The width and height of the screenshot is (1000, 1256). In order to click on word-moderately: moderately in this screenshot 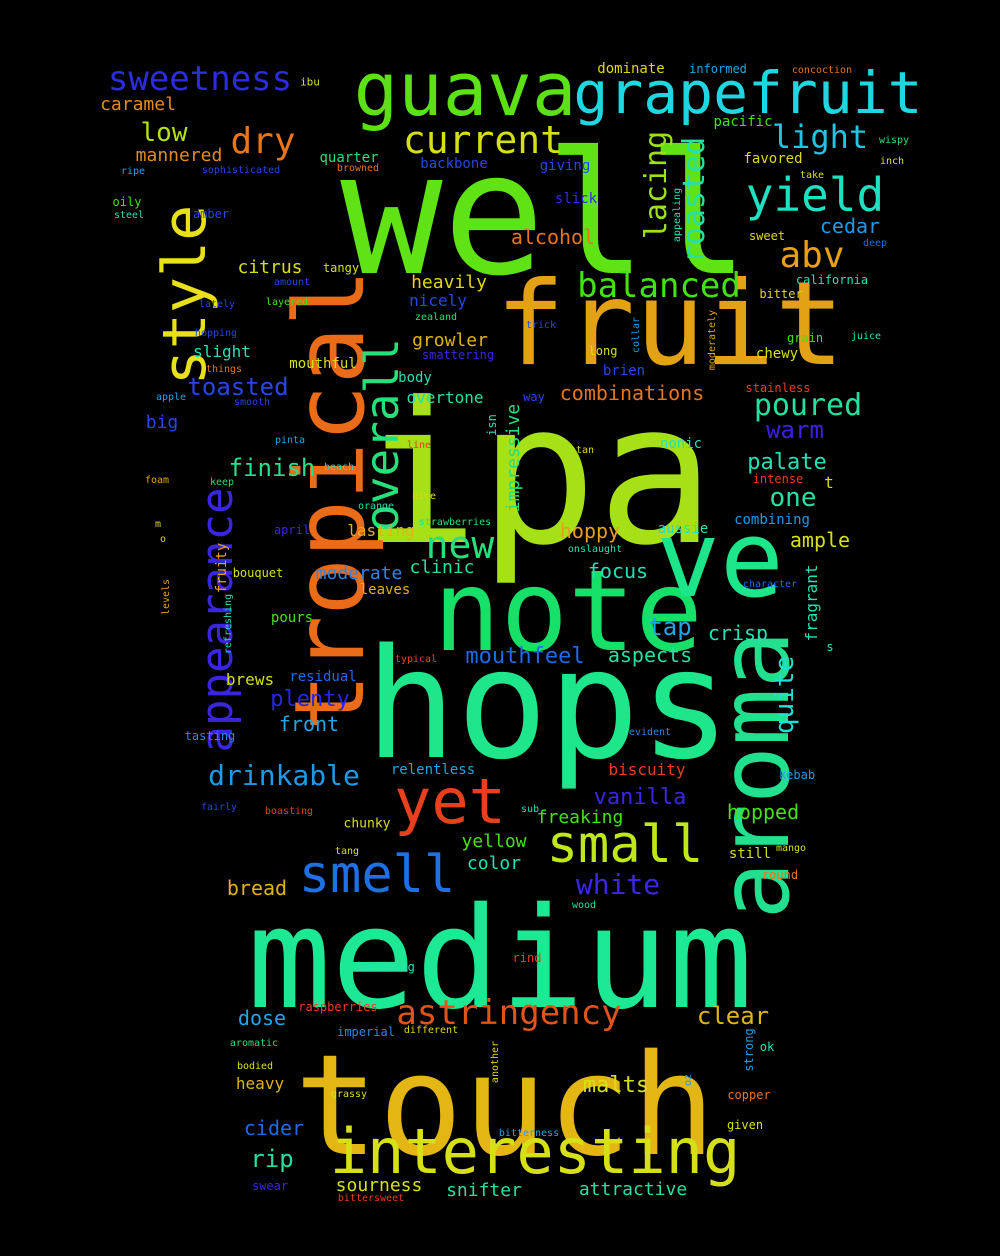, I will do `click(712, 340)`.